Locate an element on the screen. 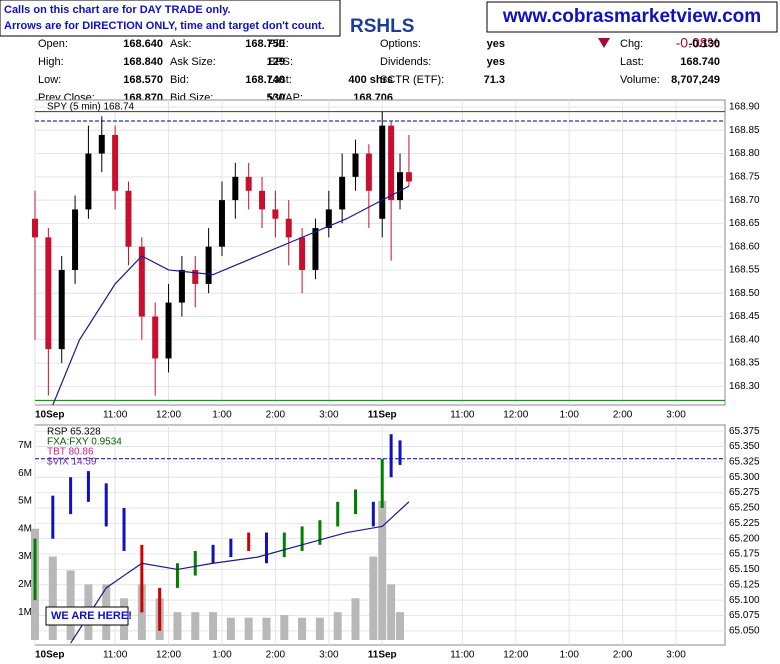 This screenshot has height=664, width=780. y-tick-label: 65.100 is located at coordinates (744, 600).